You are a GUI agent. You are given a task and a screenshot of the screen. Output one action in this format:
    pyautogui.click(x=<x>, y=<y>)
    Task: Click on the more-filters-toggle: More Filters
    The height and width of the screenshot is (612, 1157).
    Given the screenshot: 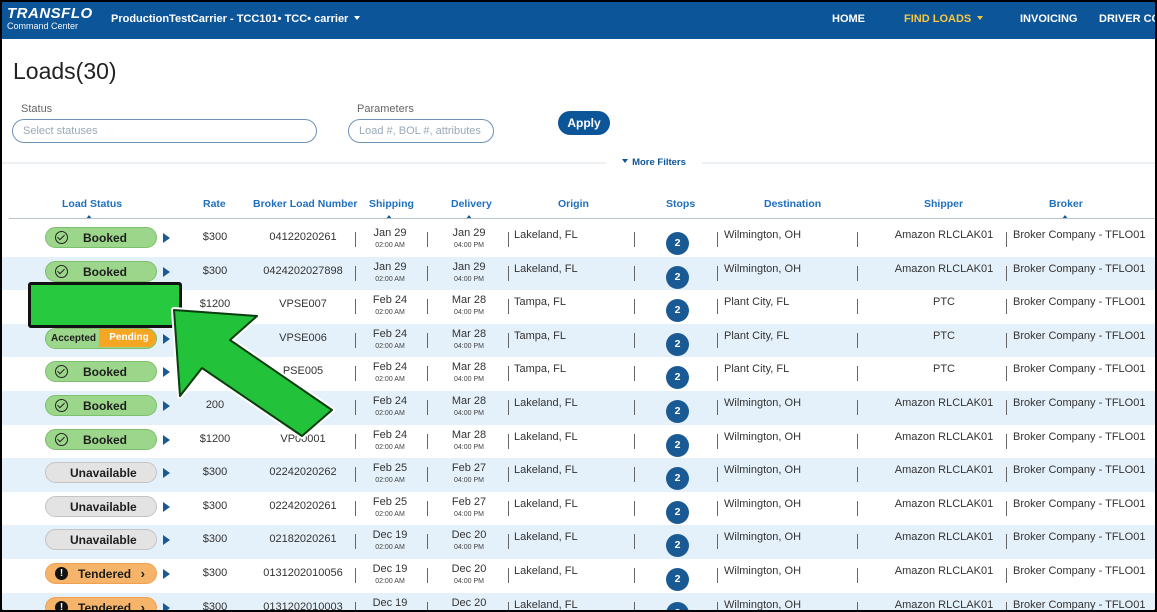 What is the action you would take?
    pyautogui.click(x=654, y=162)
    